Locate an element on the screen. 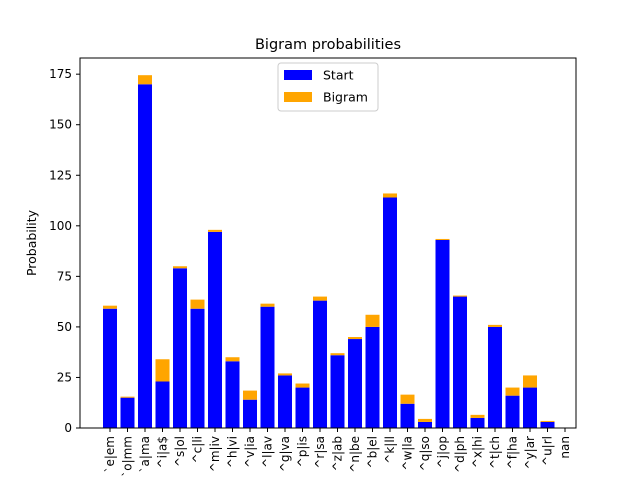 The image size is (640, 484). y-tick-label: 175 is located at coordinates (60, 74).